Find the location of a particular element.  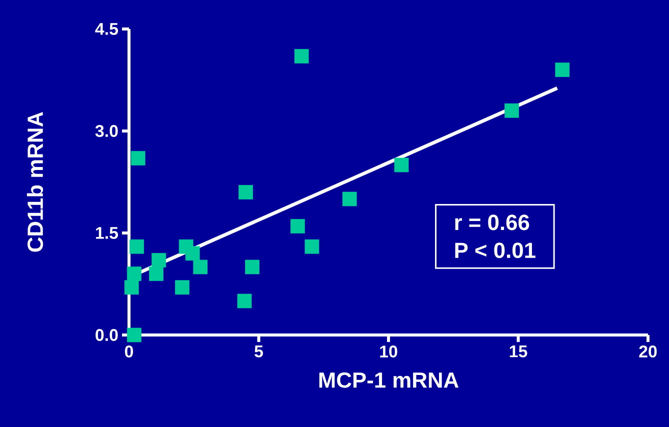

x-tick-label: 20 is located at coordinates (648, 352).